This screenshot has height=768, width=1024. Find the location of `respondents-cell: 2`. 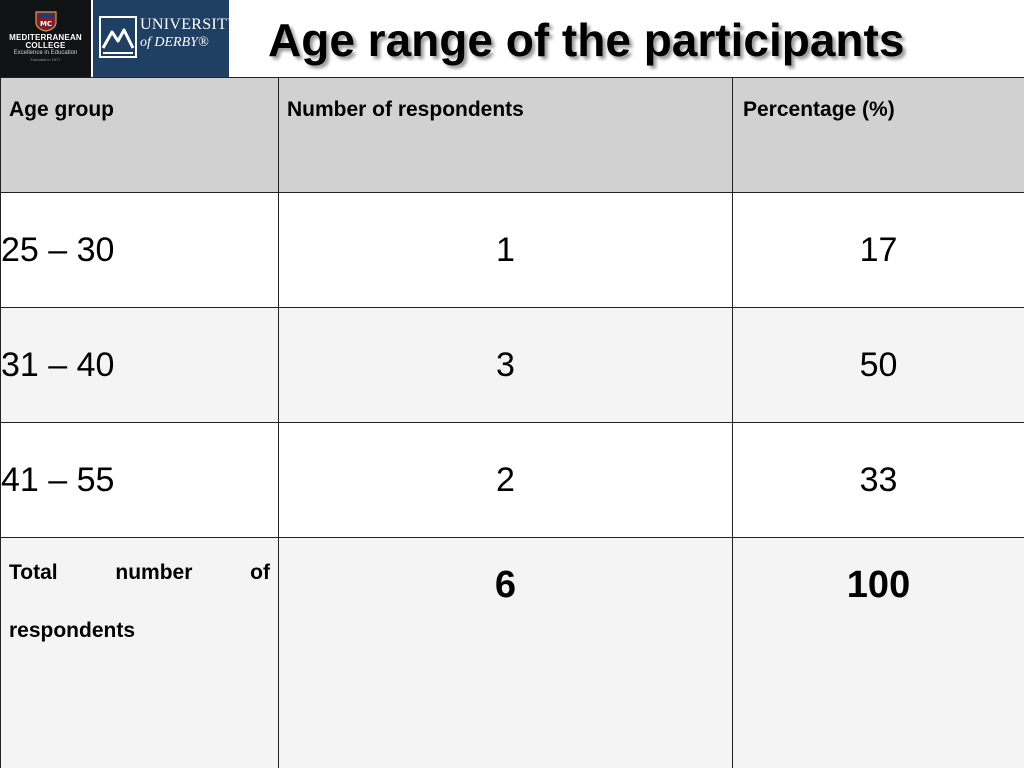

respondents-cell: 2 is located at coordinates (505, 480).